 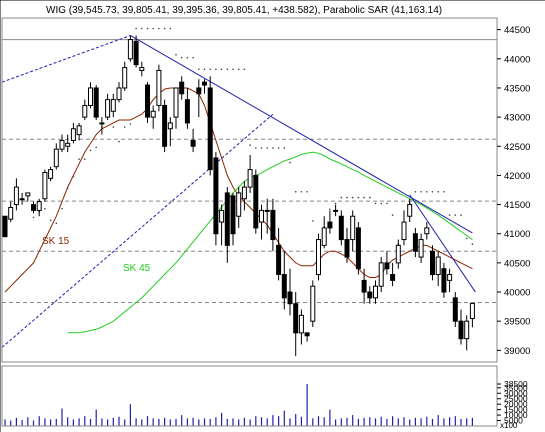 What do you see at coordinates (516, 404) in the screenshot?
I see `volume-tick-label: 20000` at bounding box center [516, 404].